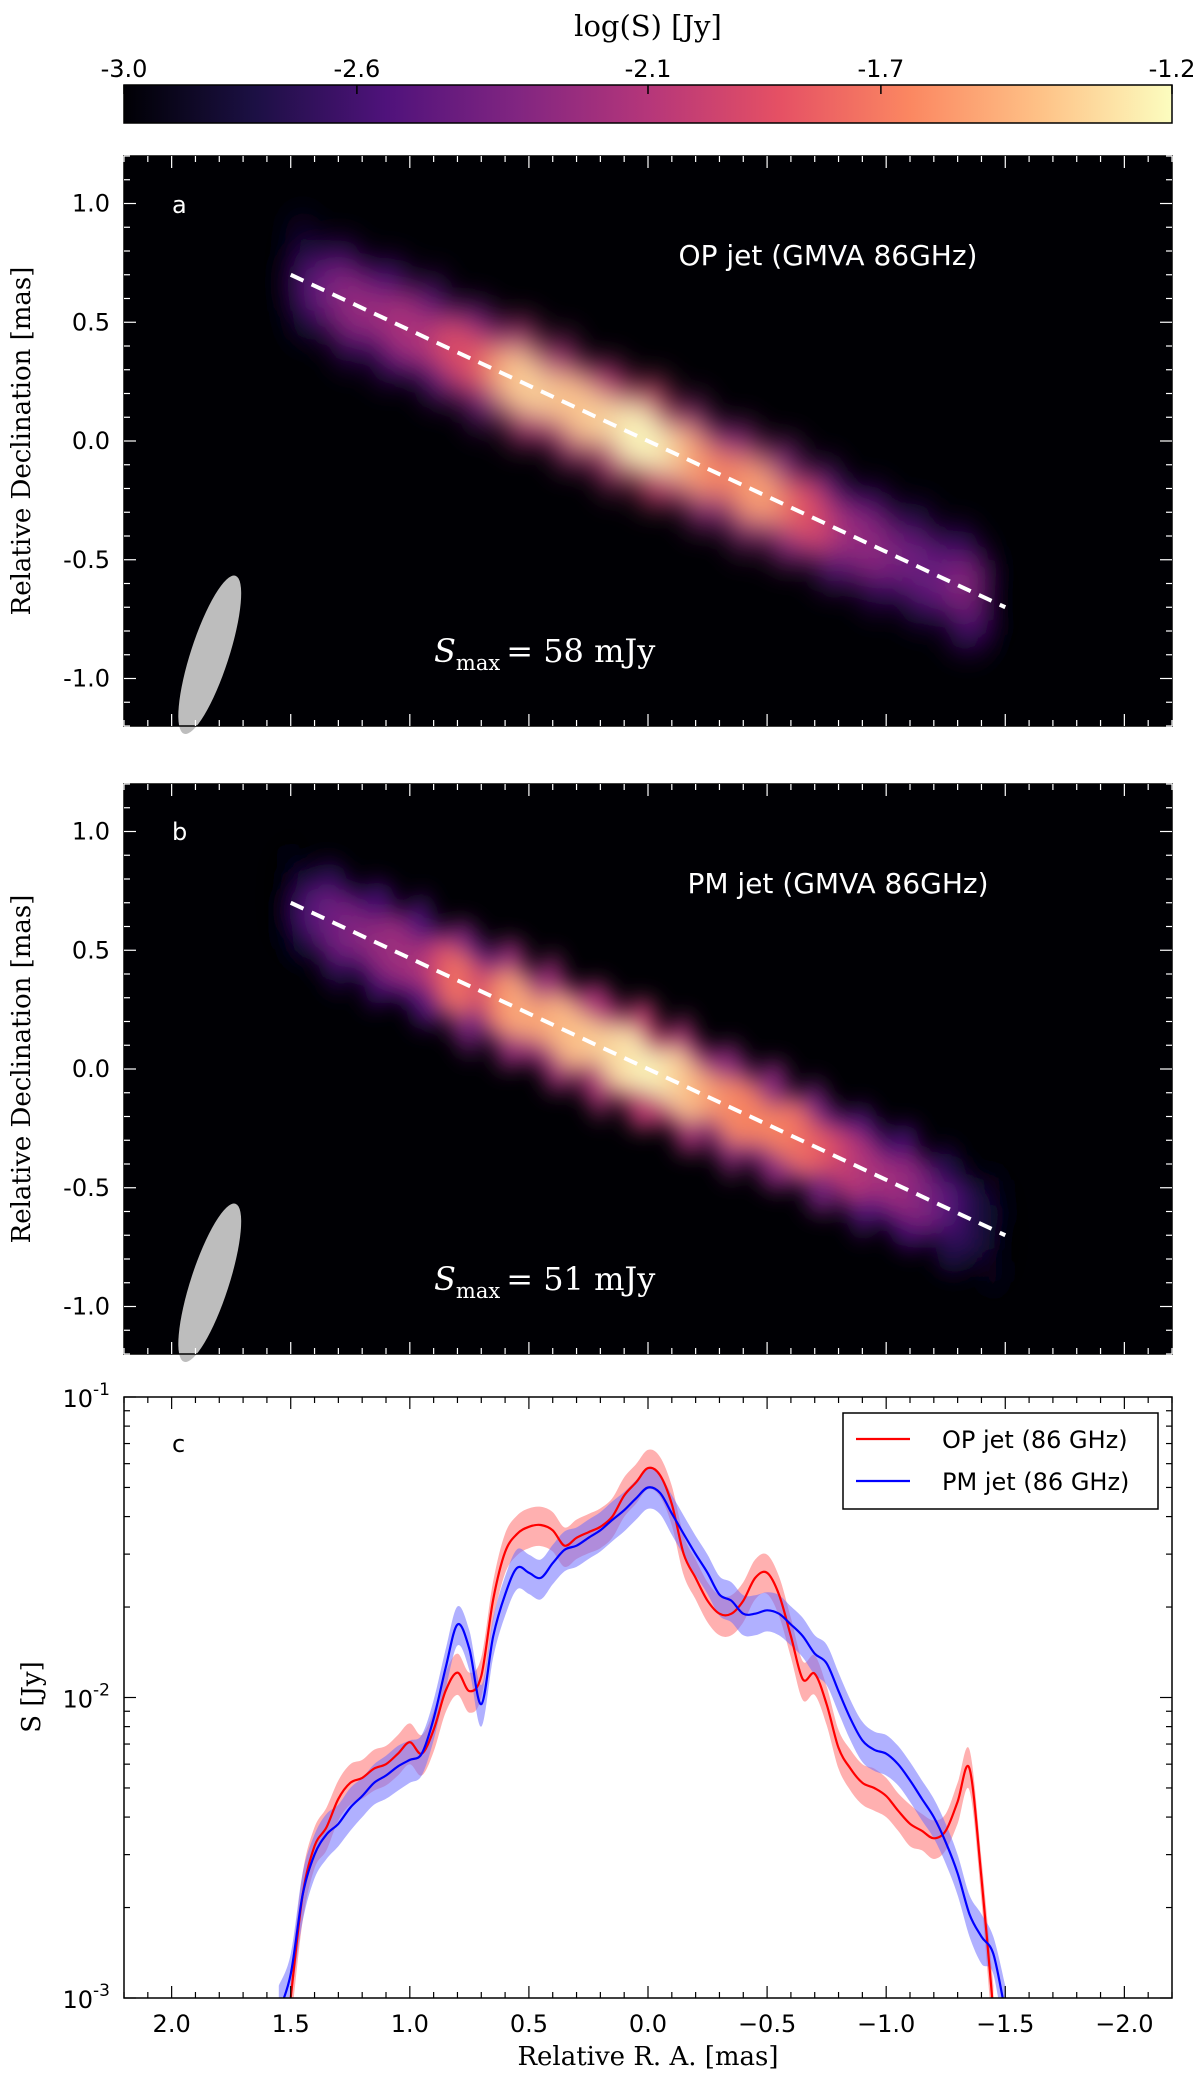 The height and width of the screenshot is (2074, 1200). Describe the element at coordinates (124, 69) in the screenshot. I see `colorbar-tick-label: -3.0` at that location.